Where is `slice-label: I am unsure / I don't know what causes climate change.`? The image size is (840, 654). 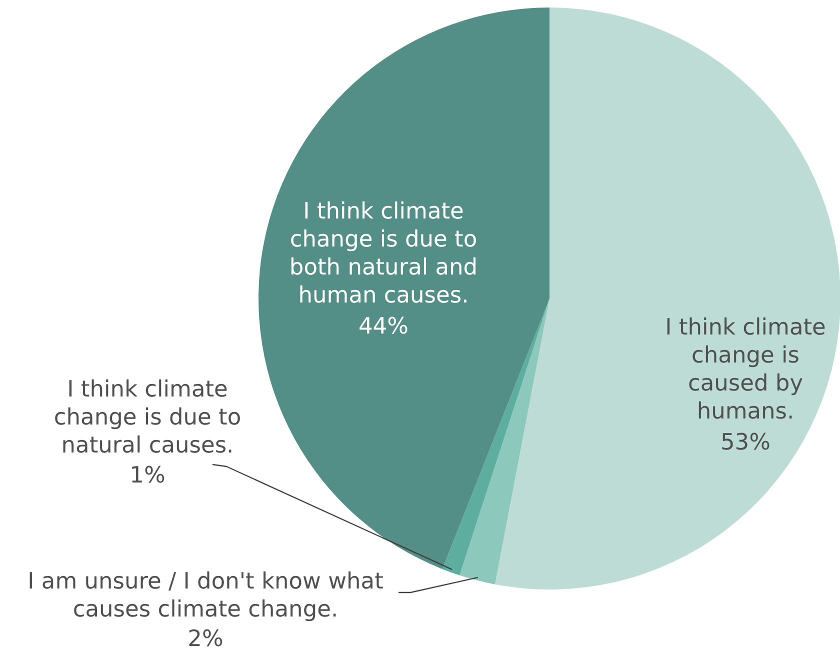 slice-label: I am unsure / I don't know what causes climate change. is located at coordinates (206, 595).